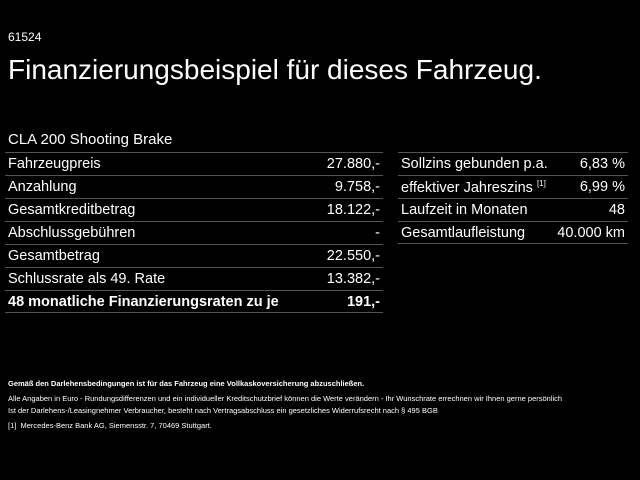 The height and width of the screenshot is (480, 640). What do you see at coordinates (377, 233) in the screenshot?
I see `row-value: -` at bounding box center [377, 233].